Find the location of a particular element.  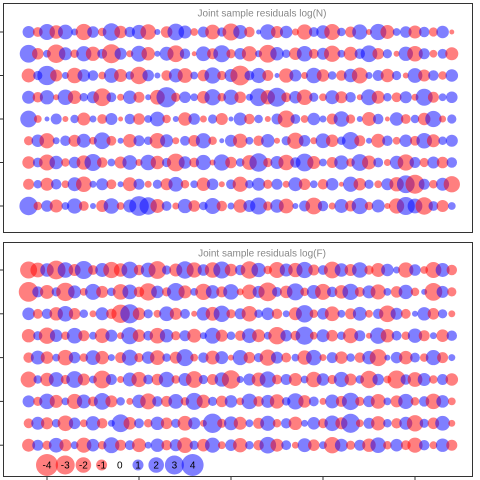

legend-label: 3 is located at coordinates (175, 466).